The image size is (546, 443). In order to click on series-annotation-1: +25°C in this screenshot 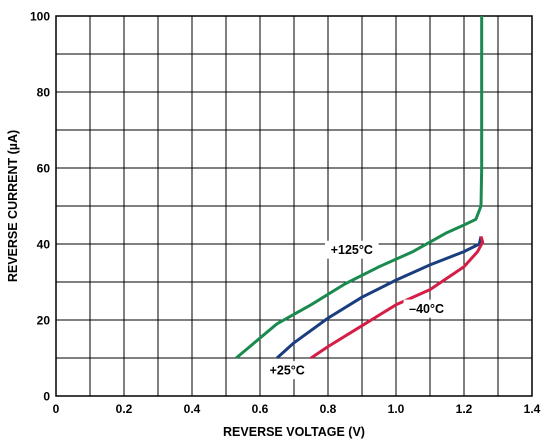, I will do `click(287, 370)`.